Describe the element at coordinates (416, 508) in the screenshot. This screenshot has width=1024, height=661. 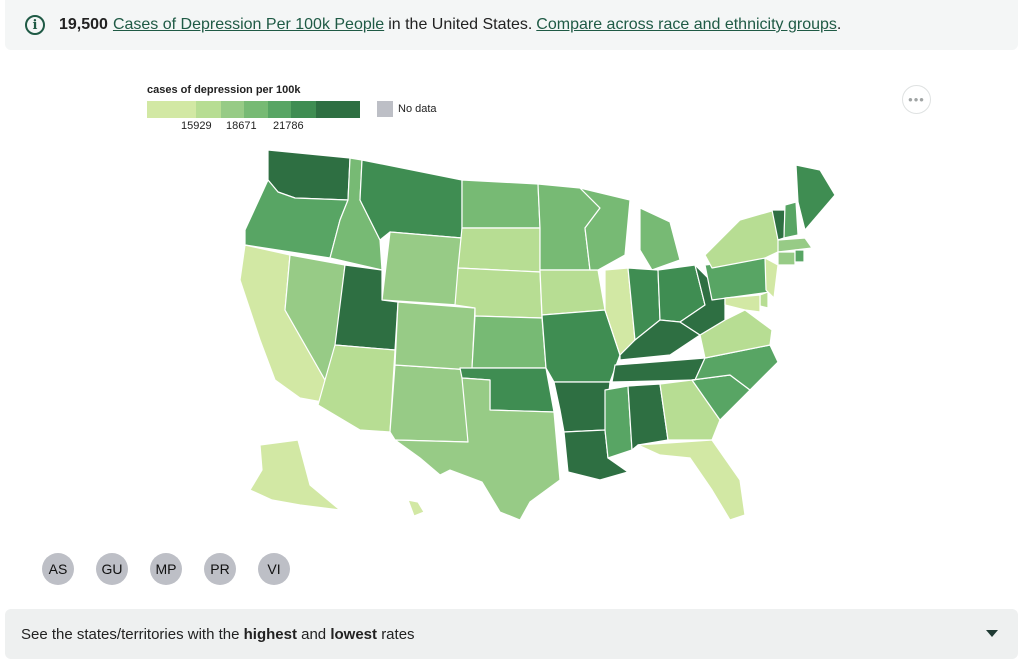
I see `state-hi` at that location.